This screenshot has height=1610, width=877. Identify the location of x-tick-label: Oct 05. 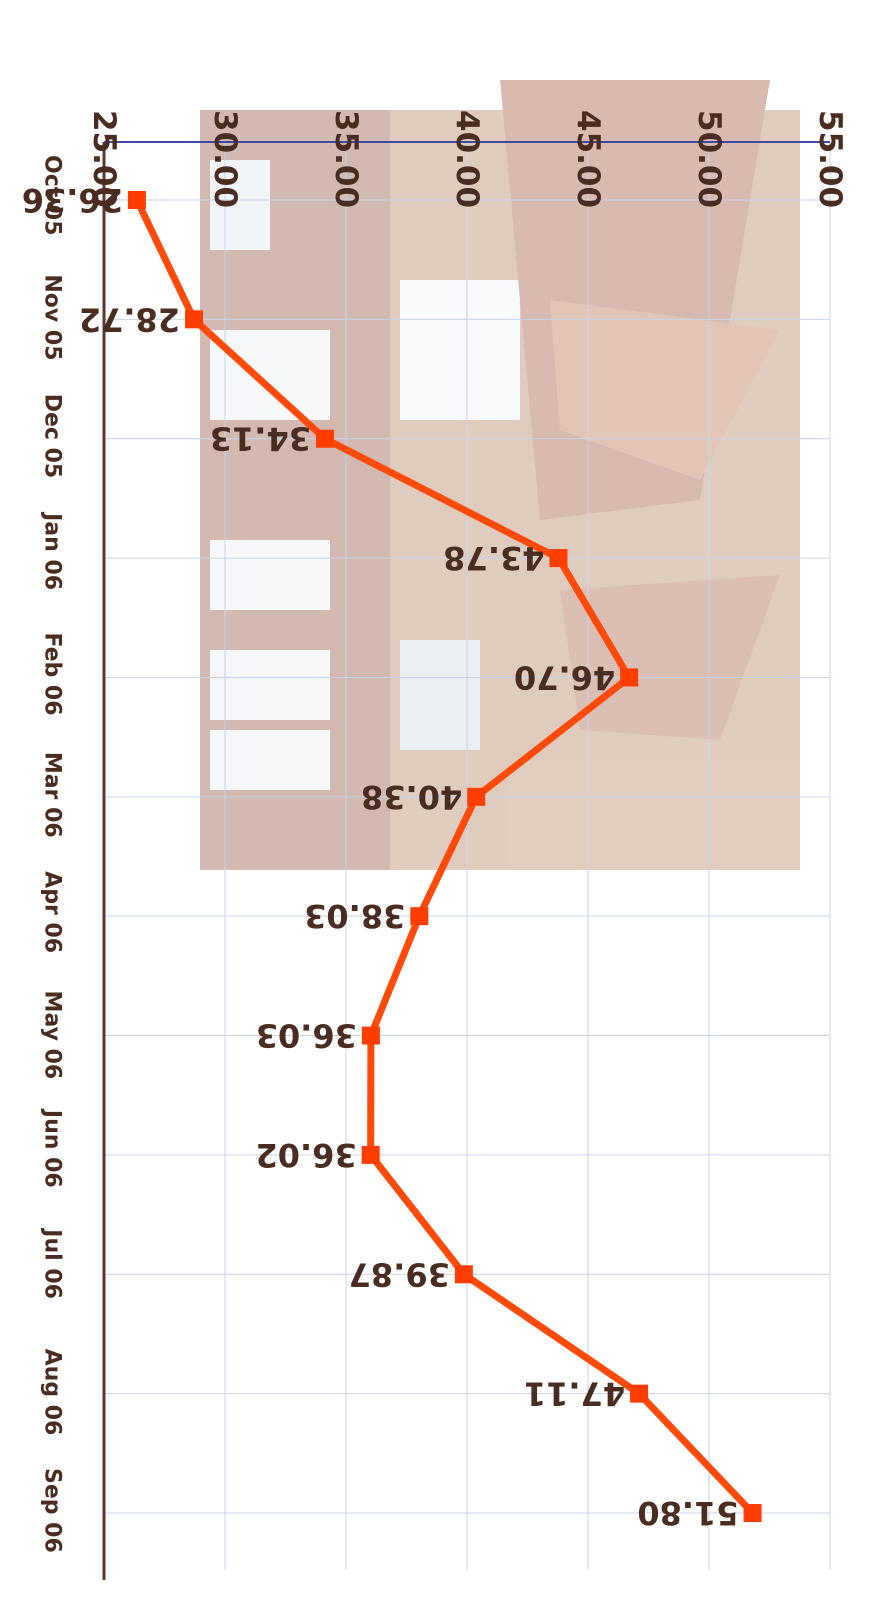
(52, 195).